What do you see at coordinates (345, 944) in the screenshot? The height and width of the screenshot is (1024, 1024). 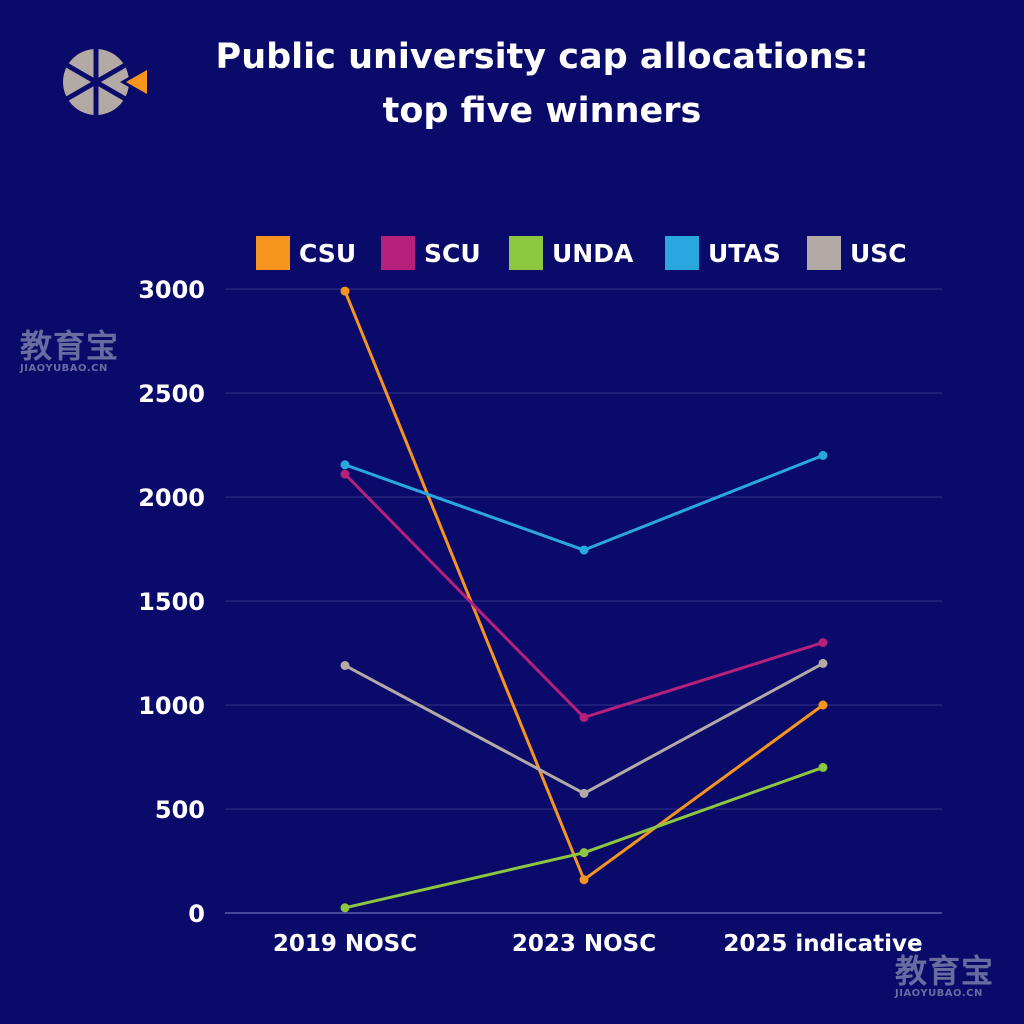 I see `x-tick-label: 2019 NOSC` at bounding box center [345, 944].